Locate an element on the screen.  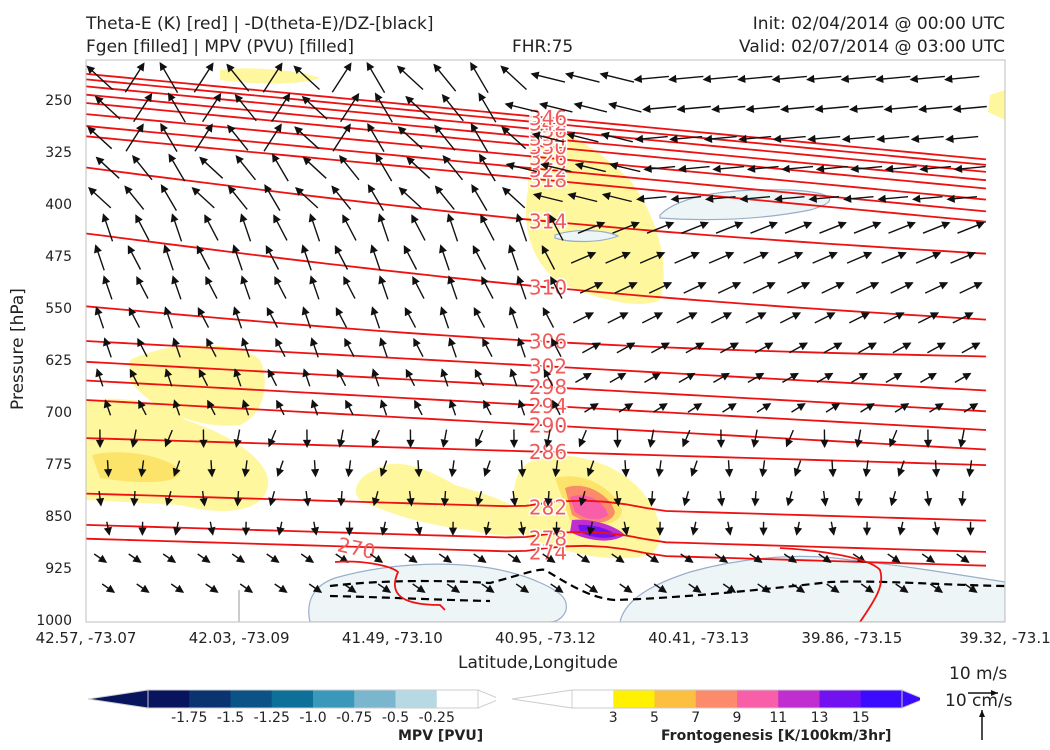
fgen-colorbar is located at coordinates (715, 699).